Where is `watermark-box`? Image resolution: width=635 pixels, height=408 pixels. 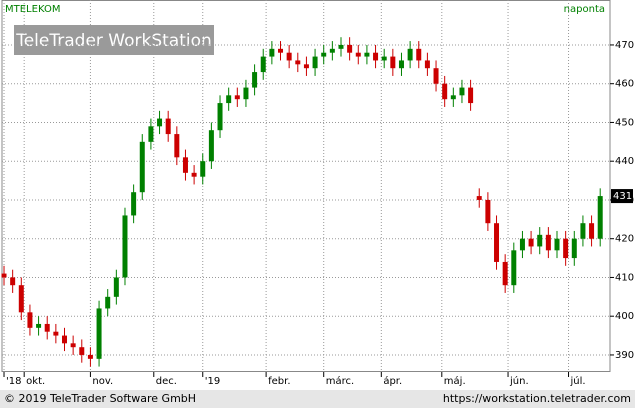
watermark-box is located at coordinates (114, 40).